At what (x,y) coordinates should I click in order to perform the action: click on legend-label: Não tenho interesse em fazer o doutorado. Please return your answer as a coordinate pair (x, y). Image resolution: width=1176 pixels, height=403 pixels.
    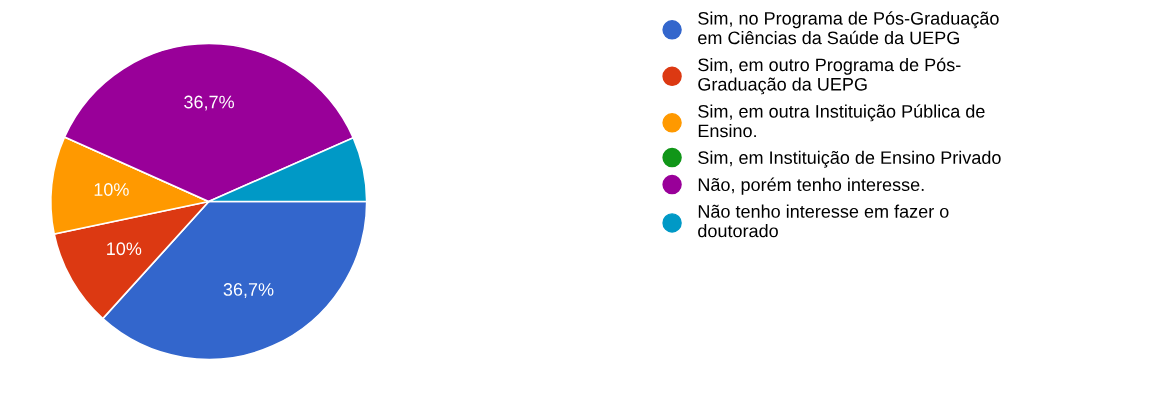
    Looking at the image, I should click on (823, 221).